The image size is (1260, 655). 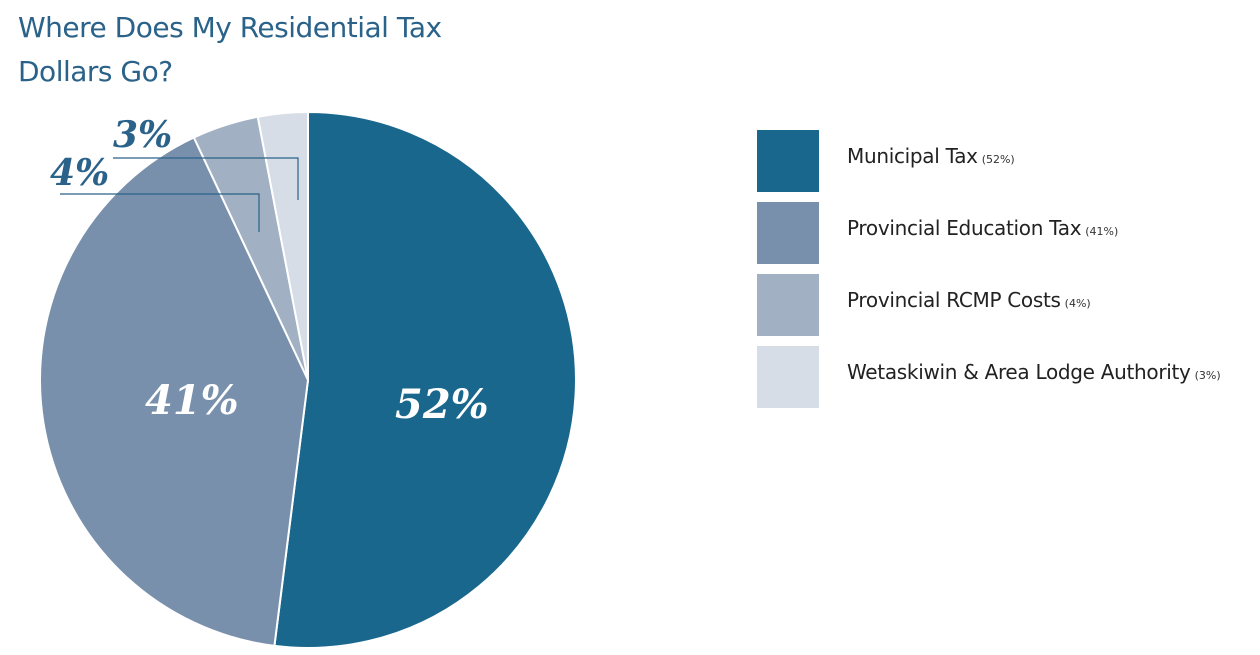 I want to click on leader-line-3pct, so click(x=206, y=178).